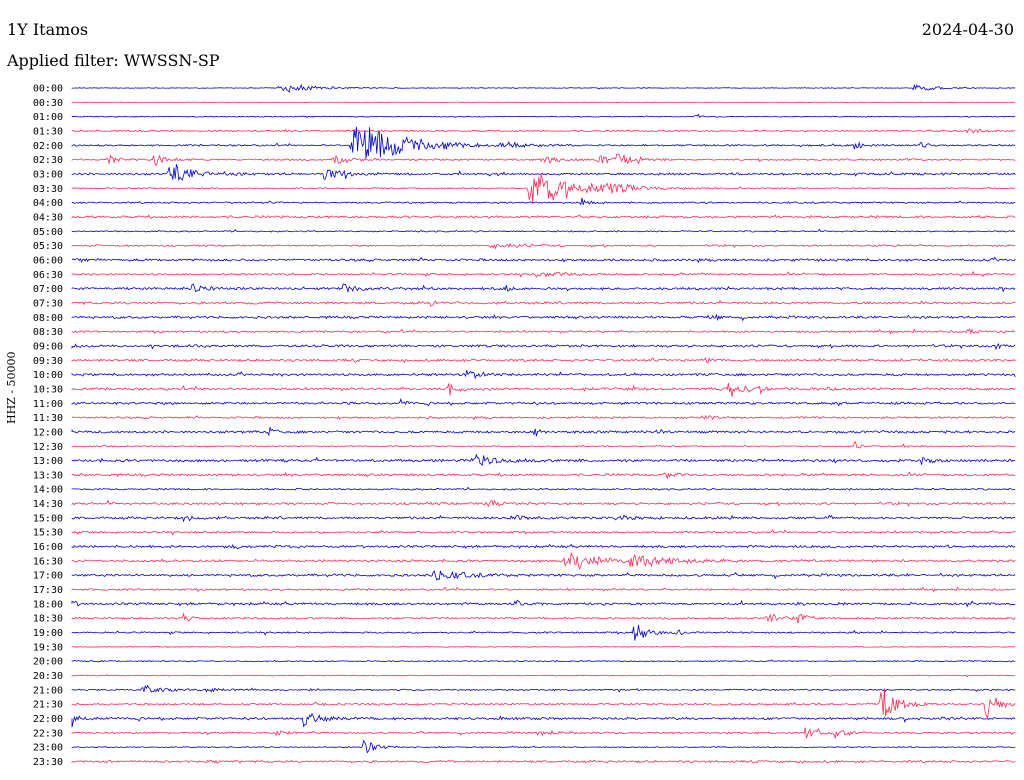 This screenshot has width=1024, height=780. Describe the element at coordinates (48, 504) in the screenshot. I see `time-tick-label: 14:30` at that location.